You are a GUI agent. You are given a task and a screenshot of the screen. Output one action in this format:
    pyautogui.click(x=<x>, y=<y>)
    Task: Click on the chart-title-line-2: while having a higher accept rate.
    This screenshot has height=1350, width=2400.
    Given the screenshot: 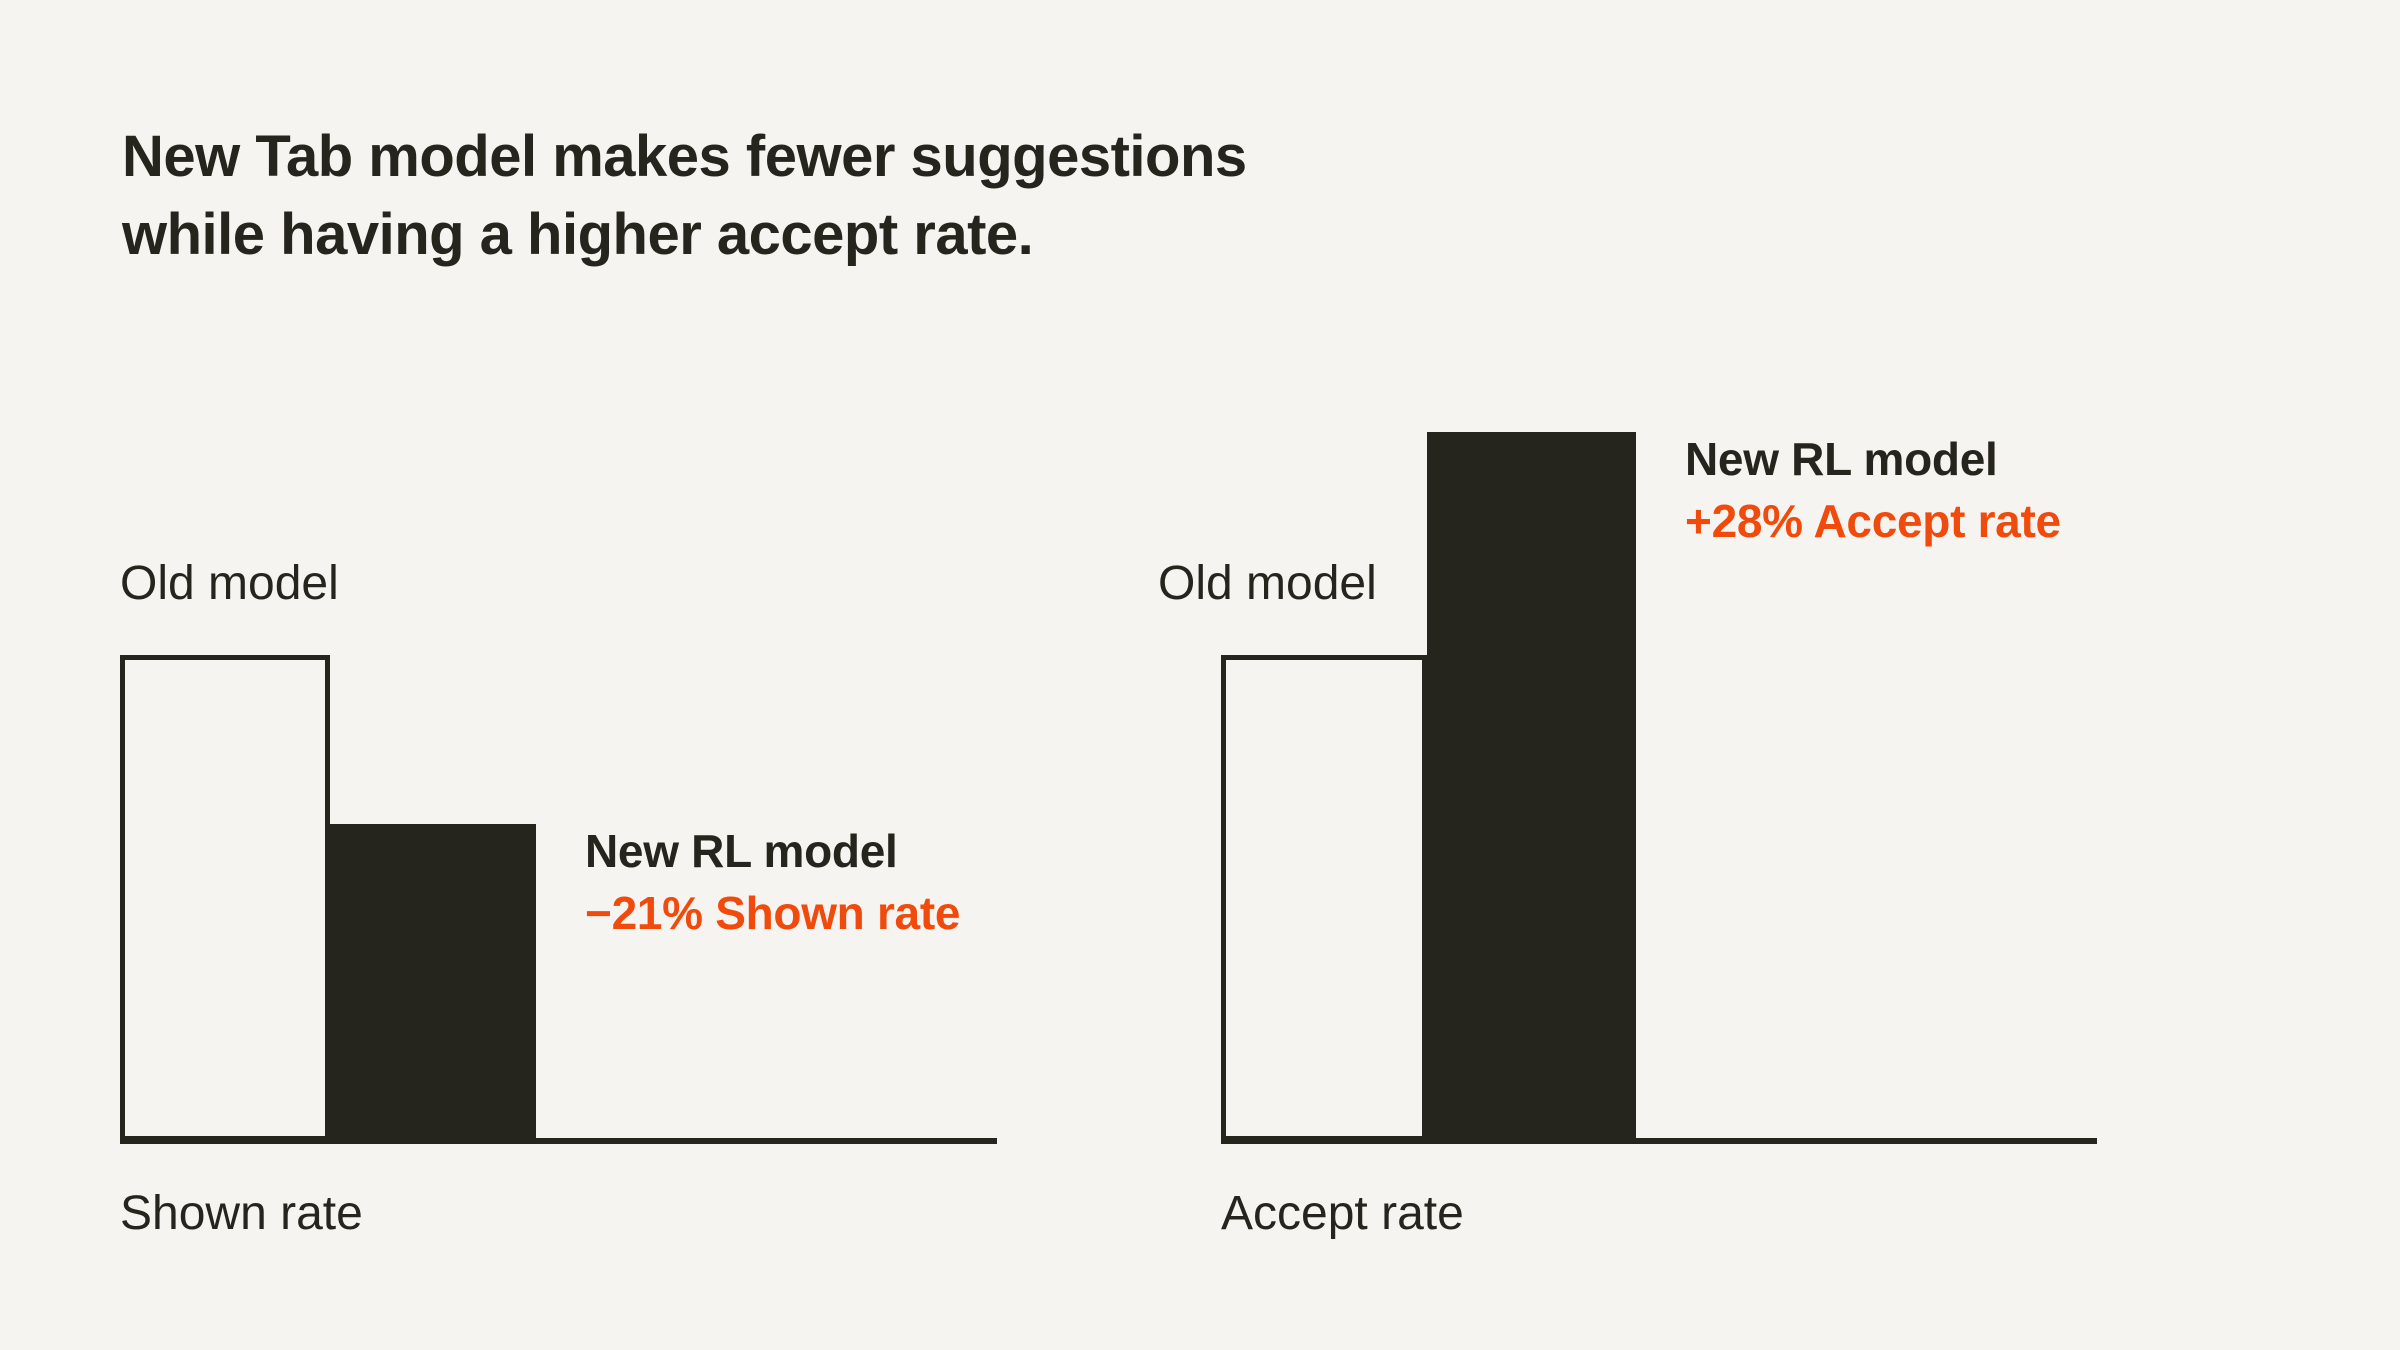 What is the action you would take?
    pyautogui.click(x=578, y=234)
    